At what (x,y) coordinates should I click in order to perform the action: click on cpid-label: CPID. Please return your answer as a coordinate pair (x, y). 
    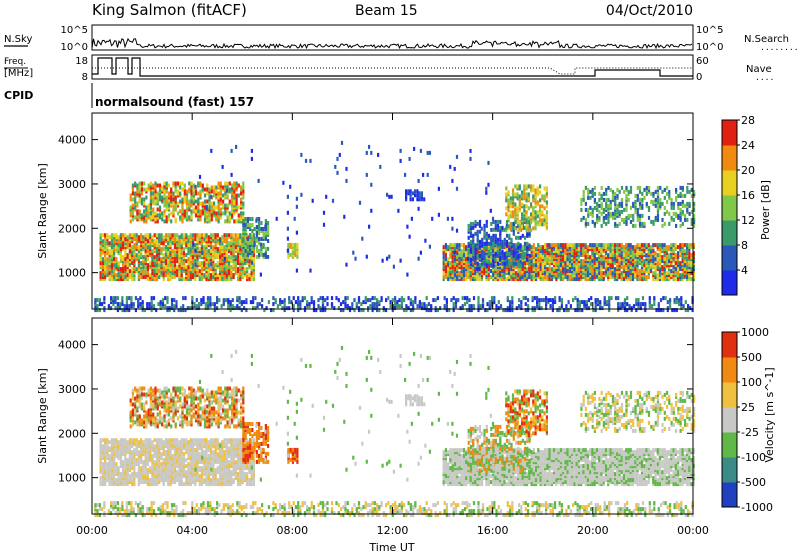
    Looking at the image, I should click on (18, 95).